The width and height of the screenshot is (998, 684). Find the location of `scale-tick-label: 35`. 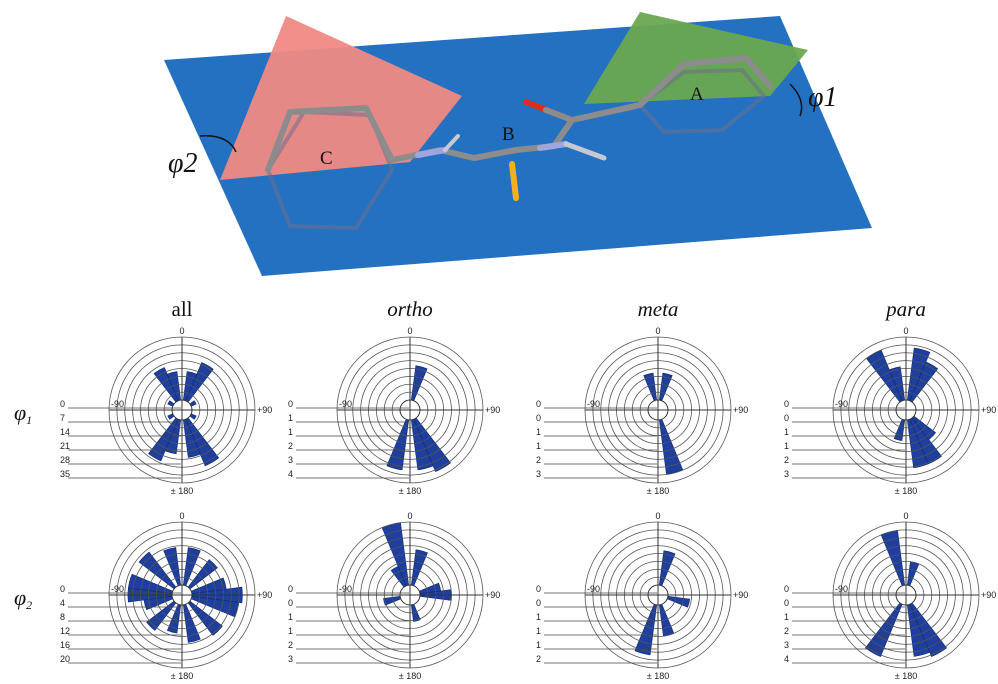

scale-tick-label: 35 is located at coordinates (65, 474).